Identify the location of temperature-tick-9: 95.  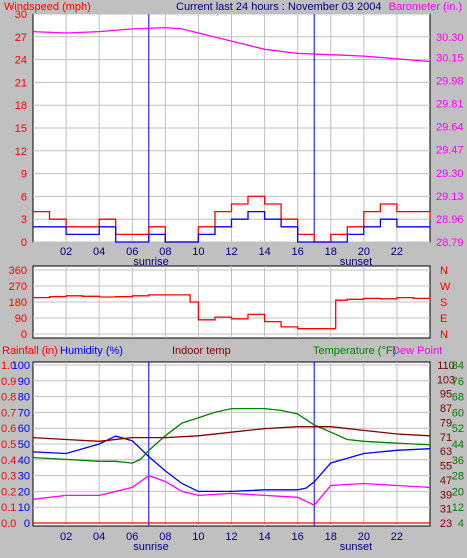
(446, 395).